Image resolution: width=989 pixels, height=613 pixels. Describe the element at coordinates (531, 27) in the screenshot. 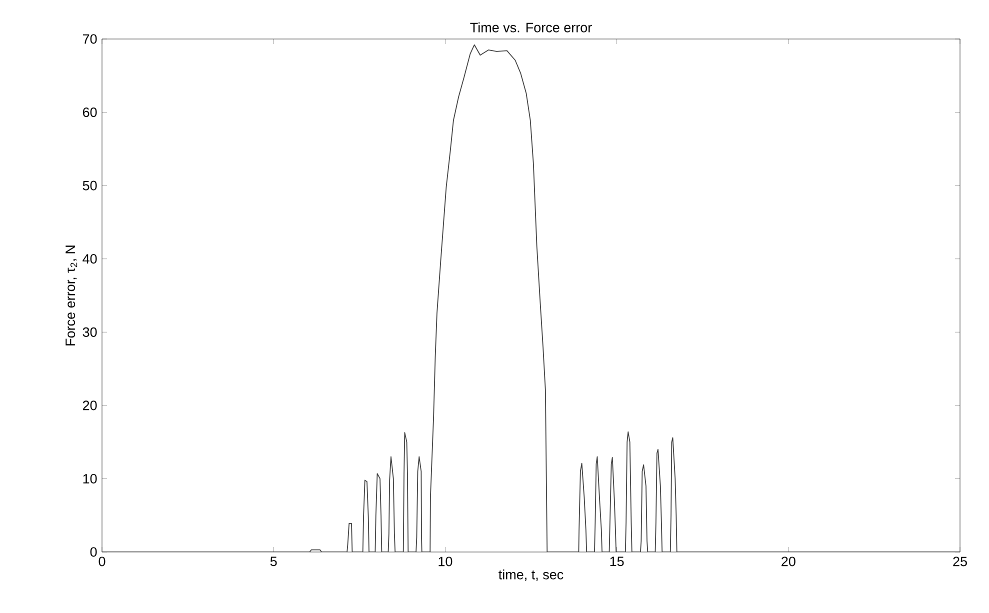

I see `chart-title: Time vs. Force error` at that location.